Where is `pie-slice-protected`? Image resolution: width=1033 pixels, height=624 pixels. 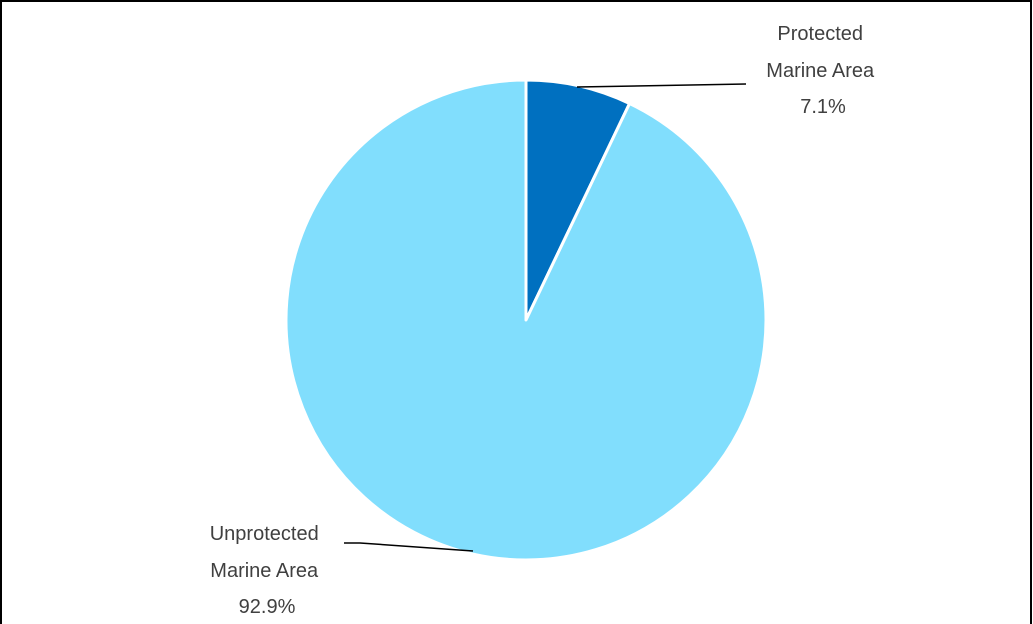 pie-slice-protected is located at coordinates (578, 200).